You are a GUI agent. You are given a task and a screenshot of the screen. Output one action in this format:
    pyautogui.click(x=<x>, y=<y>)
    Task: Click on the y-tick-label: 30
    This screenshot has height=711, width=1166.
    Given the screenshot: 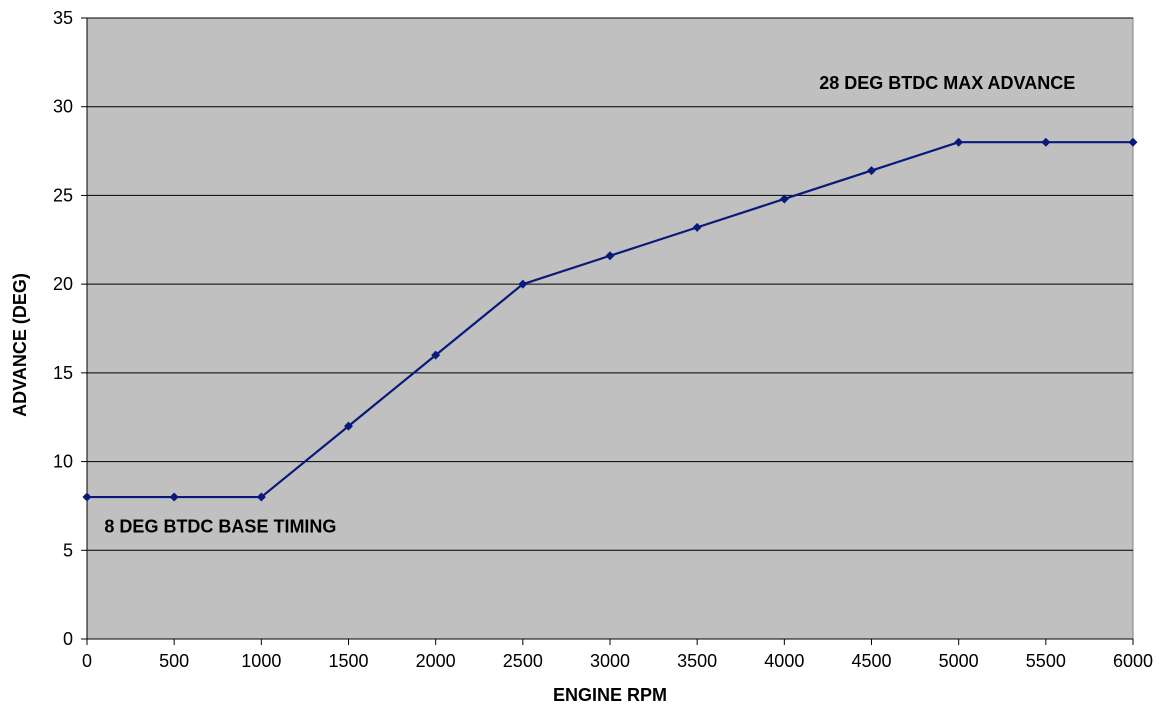 What is the action you would take?
    pyautogui.click(x=63, y=107)
    